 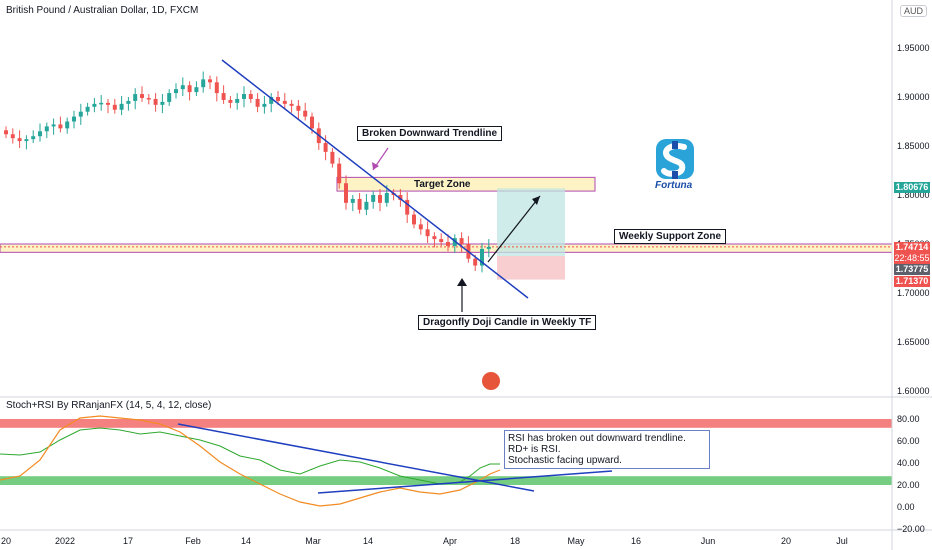 I want to click on target-arrow, so click(x=514, y=229).